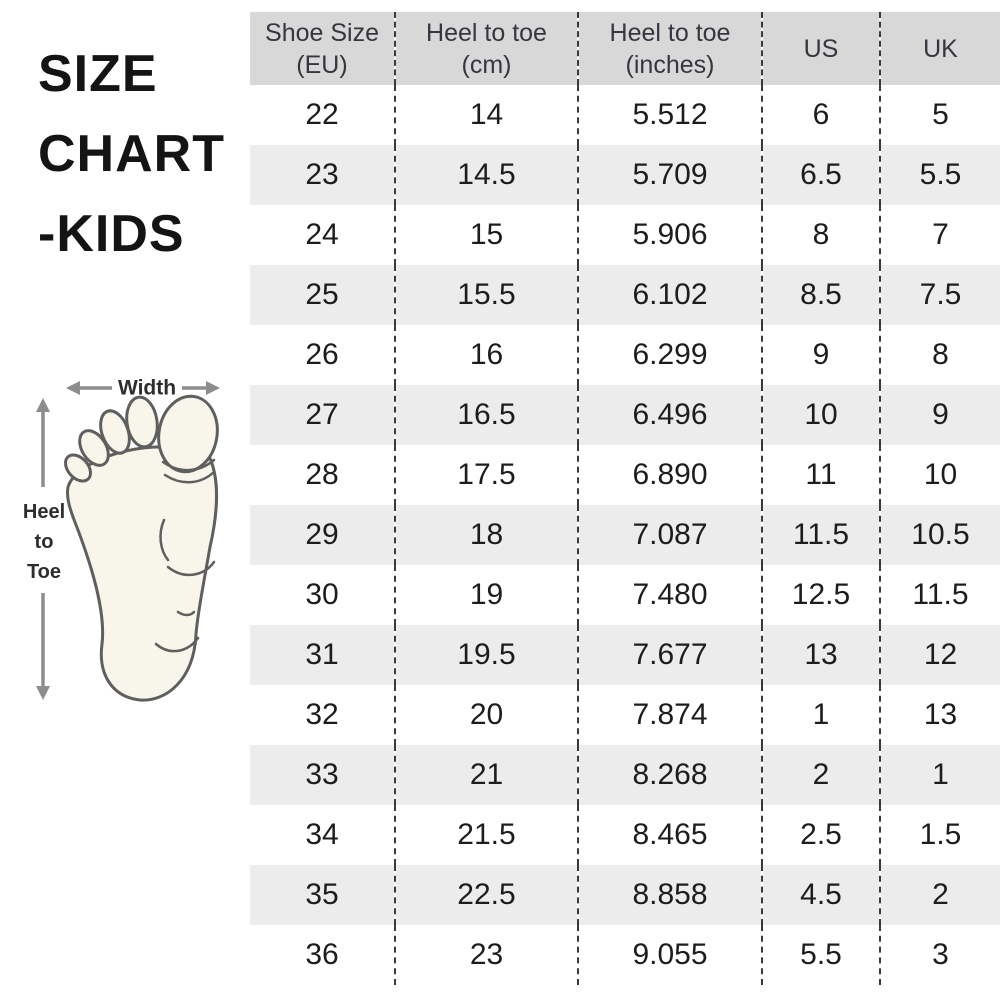 This screenshot has width=1000, height=1000. What do you see at coordinates (486, 775) in the screenshot?
I see `table-cell: 21` at bounding box center [486, 775].